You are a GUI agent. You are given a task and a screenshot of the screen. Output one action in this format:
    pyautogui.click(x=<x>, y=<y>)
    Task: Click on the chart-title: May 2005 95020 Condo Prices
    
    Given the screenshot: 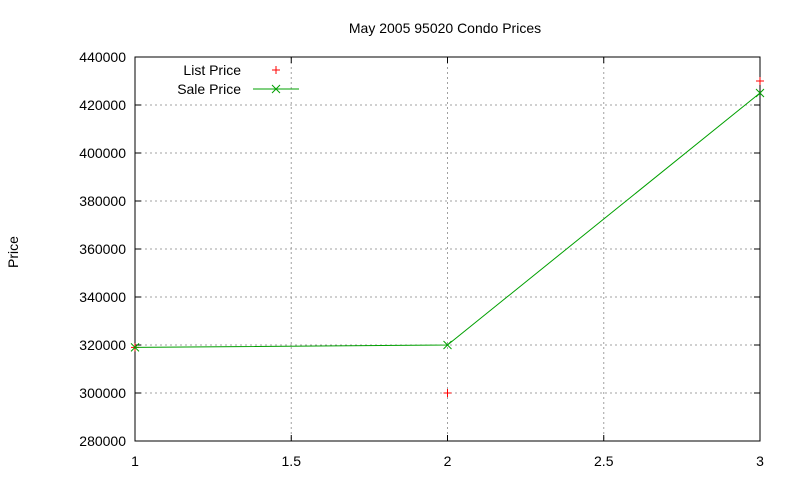 What is the action you would take?
    pyautogui.click(x=445, y=28)
    